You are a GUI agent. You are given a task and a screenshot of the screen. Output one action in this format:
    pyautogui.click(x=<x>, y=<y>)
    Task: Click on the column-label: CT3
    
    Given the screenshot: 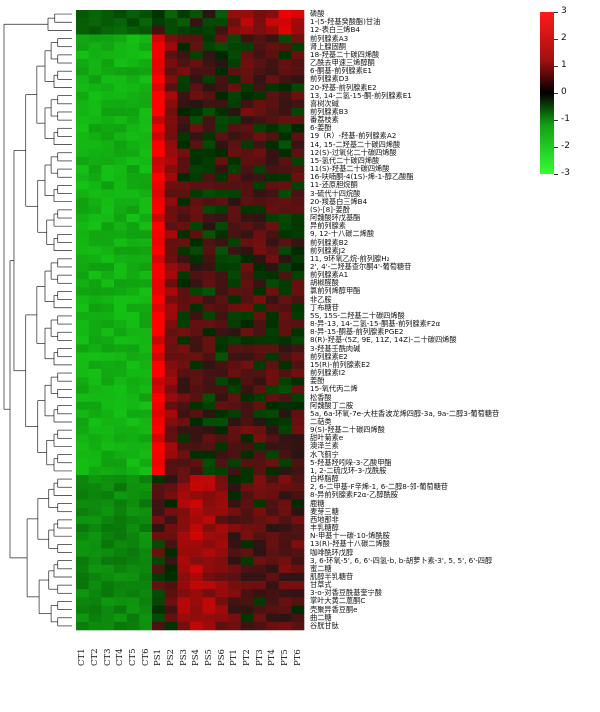 What is the action you would take?
    pyautogui.click(x=107, y=657)
    